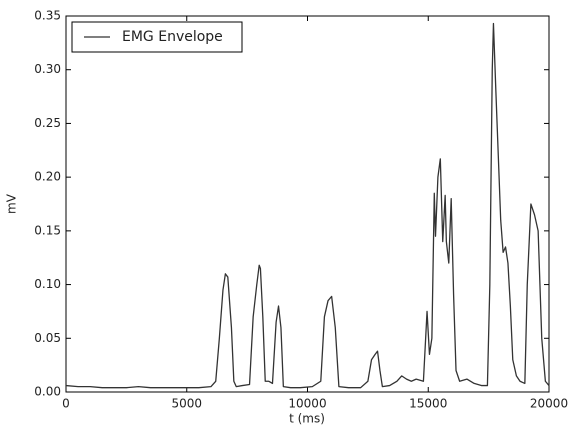 The image size is (571, 431). I want to click on x-tick-label: 0, so click(66, 404).